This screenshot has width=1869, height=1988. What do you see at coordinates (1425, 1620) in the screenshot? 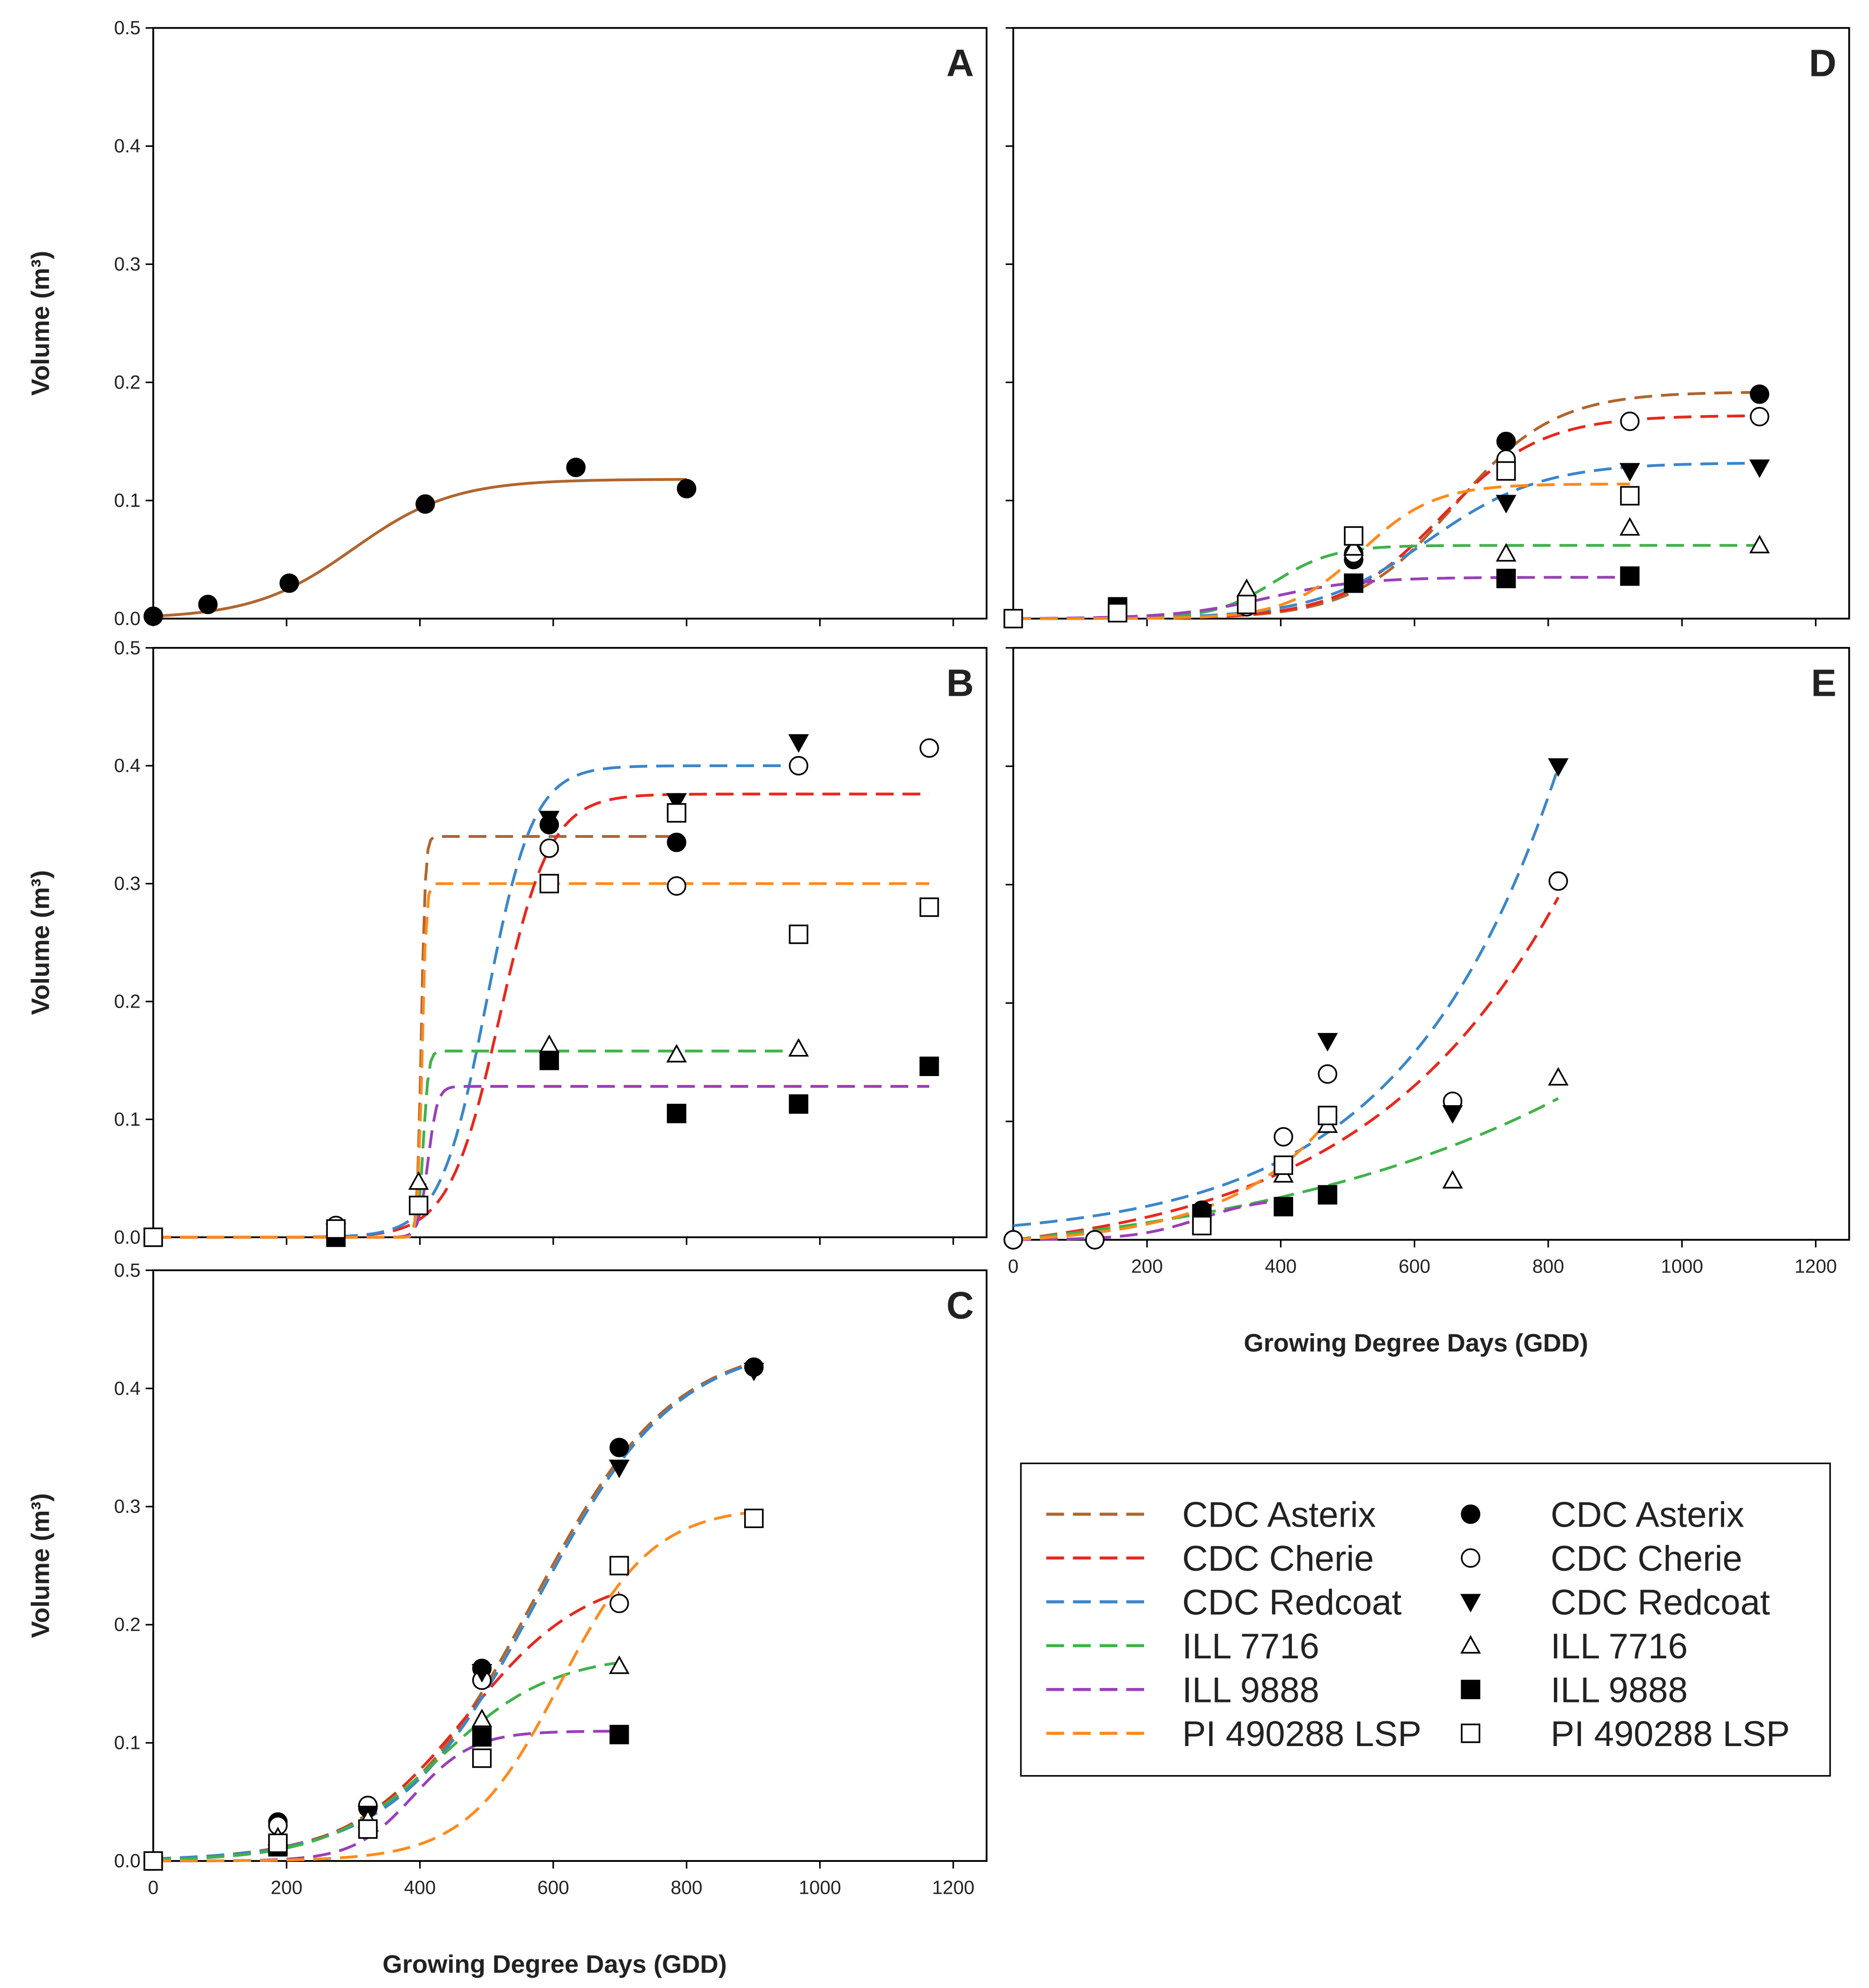
I see `legend-box` at bounding box center [1425, 1620].